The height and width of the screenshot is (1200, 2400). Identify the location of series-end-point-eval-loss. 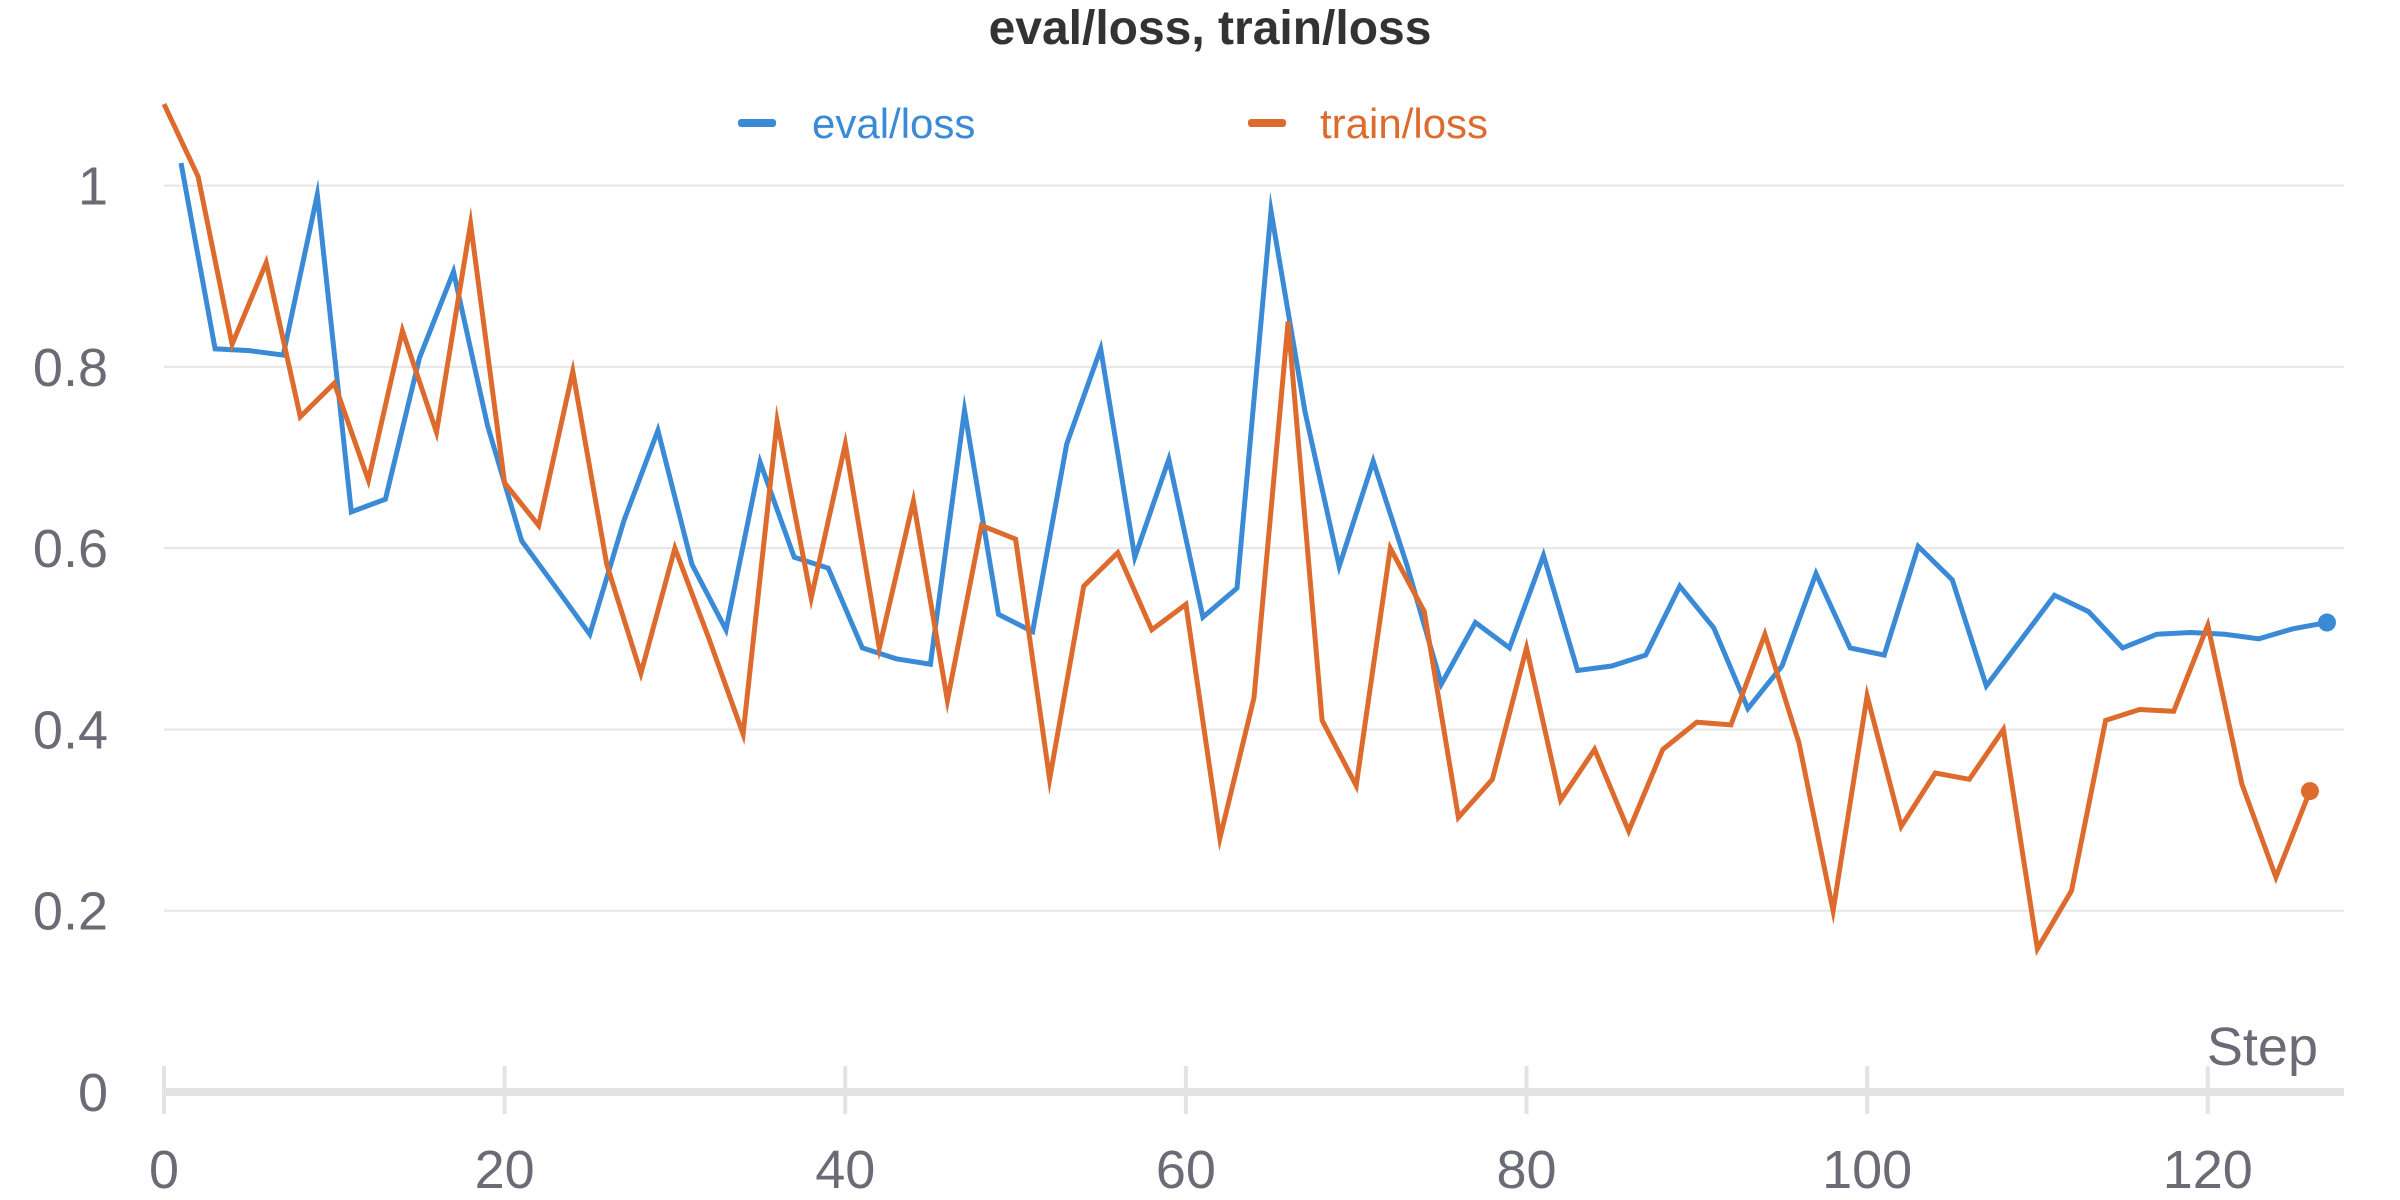
(2326, 622).